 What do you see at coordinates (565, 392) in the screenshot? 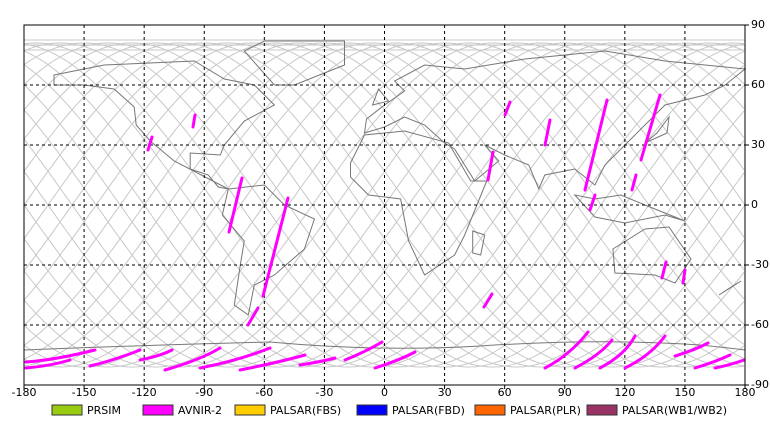
I see `x-tick-label: 90` at bounding box center [565, 392].